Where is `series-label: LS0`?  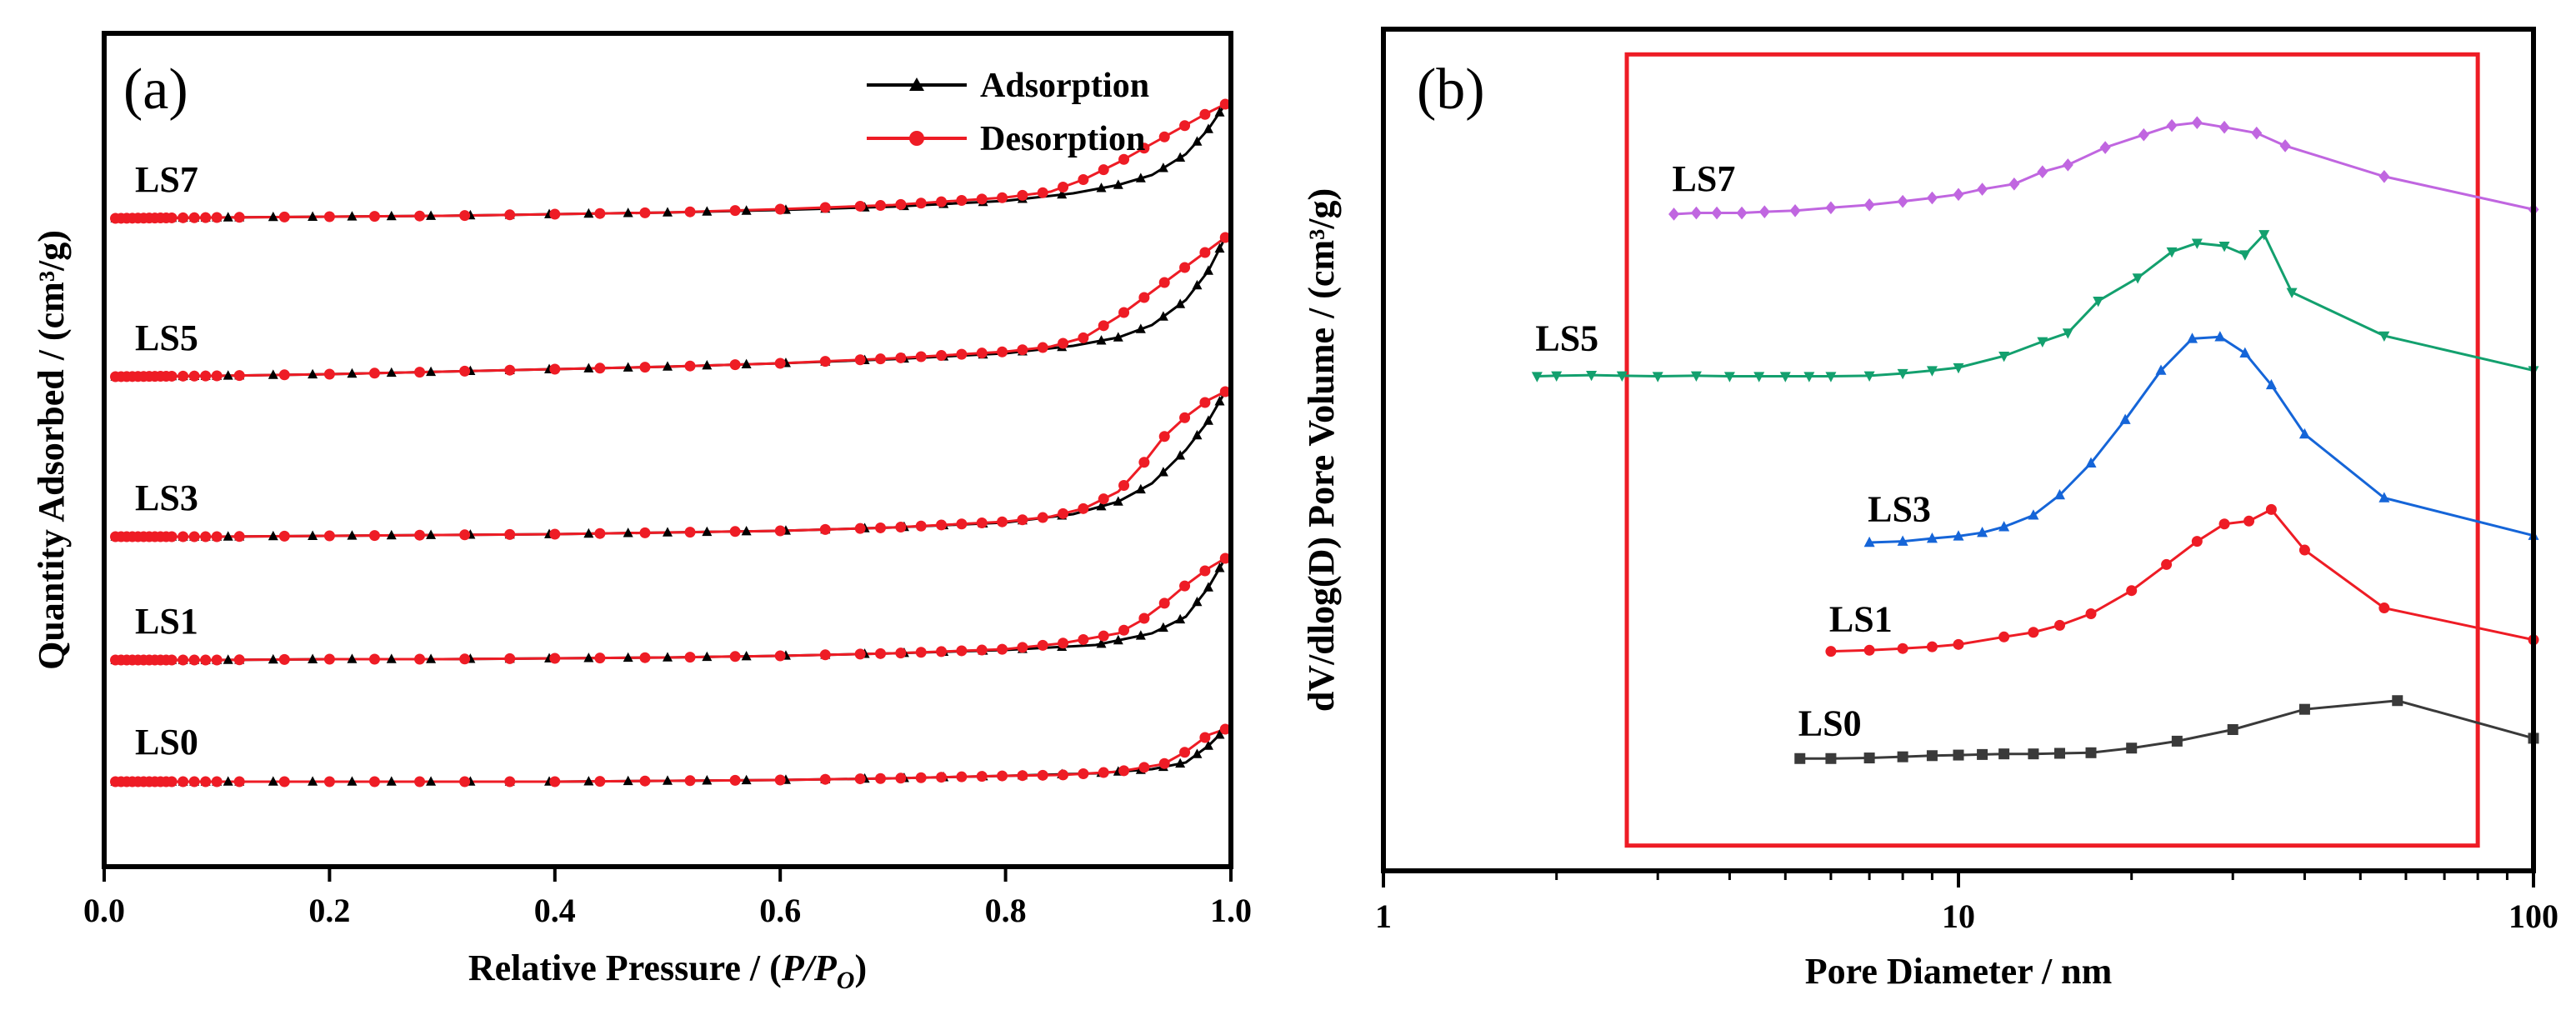 series-label: LS0 is located at coordinates (1830, 722).